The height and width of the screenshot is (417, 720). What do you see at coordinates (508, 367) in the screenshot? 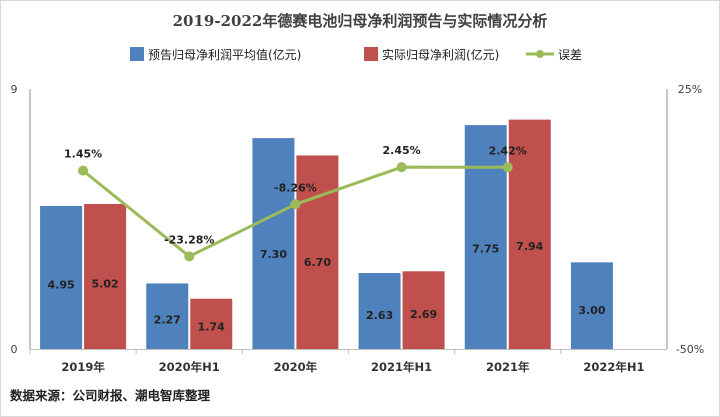
I see `x-tick-label: 2021年` at bounding box center [508, 367].